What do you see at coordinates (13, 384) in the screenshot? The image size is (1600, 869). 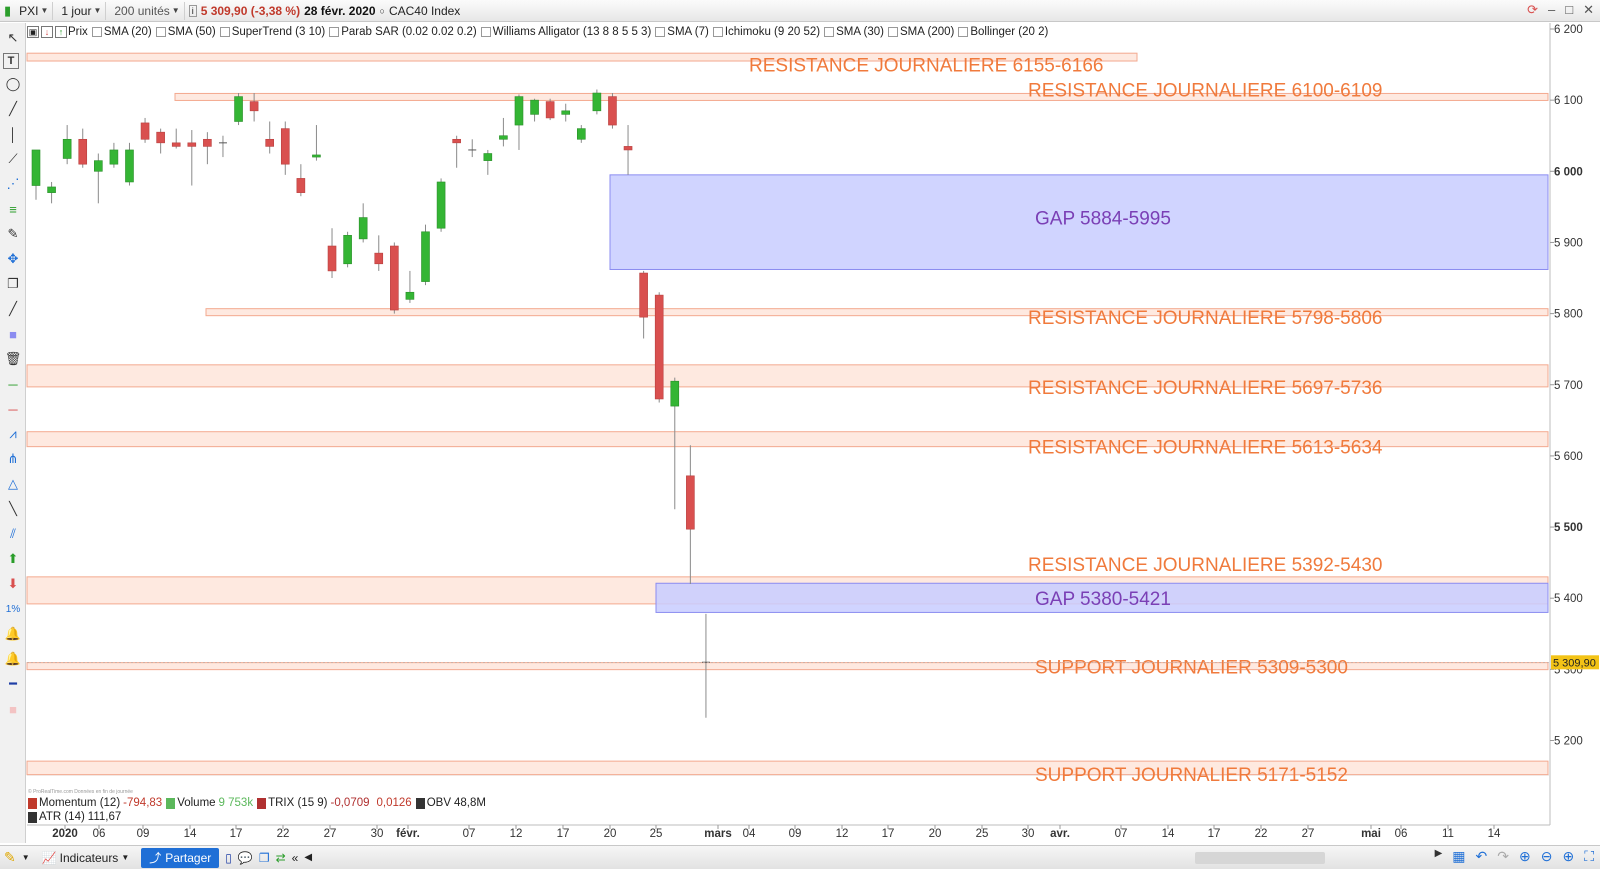 I see `horizontal-line-icon: ─` at bounding box center [13, 384].